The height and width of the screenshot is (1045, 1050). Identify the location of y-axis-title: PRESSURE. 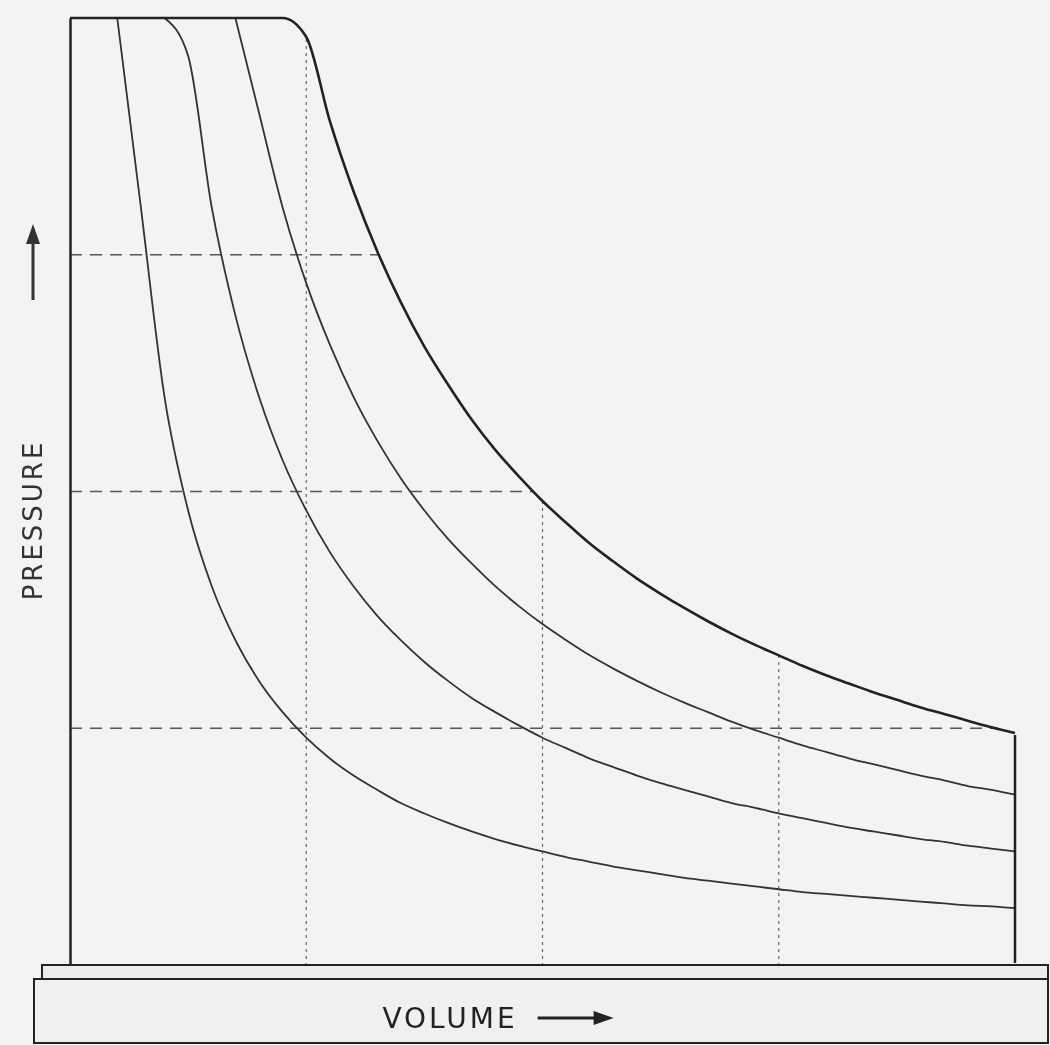
(33, 520).